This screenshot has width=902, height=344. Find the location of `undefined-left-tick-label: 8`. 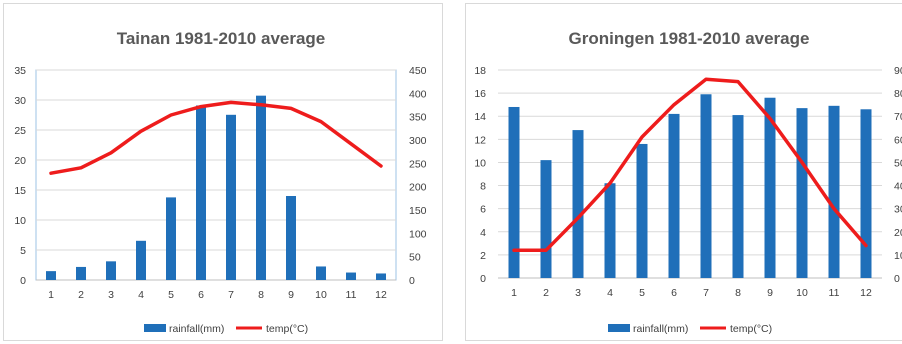

undefined-left-tick-label: 8 is located at coordinates (483, 187).